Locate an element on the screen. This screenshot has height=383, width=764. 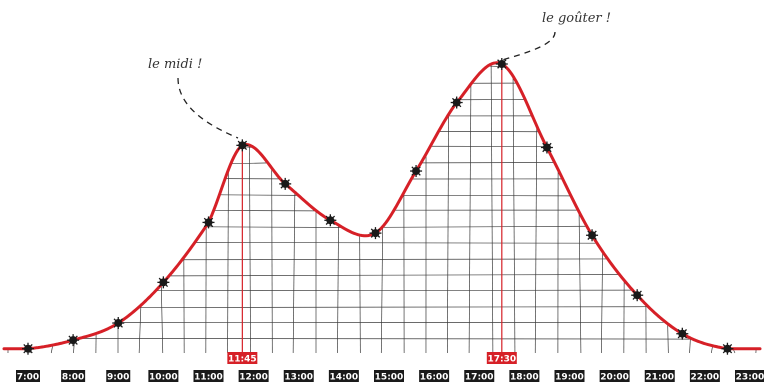
note-leader is located at coordinates (528, 46).